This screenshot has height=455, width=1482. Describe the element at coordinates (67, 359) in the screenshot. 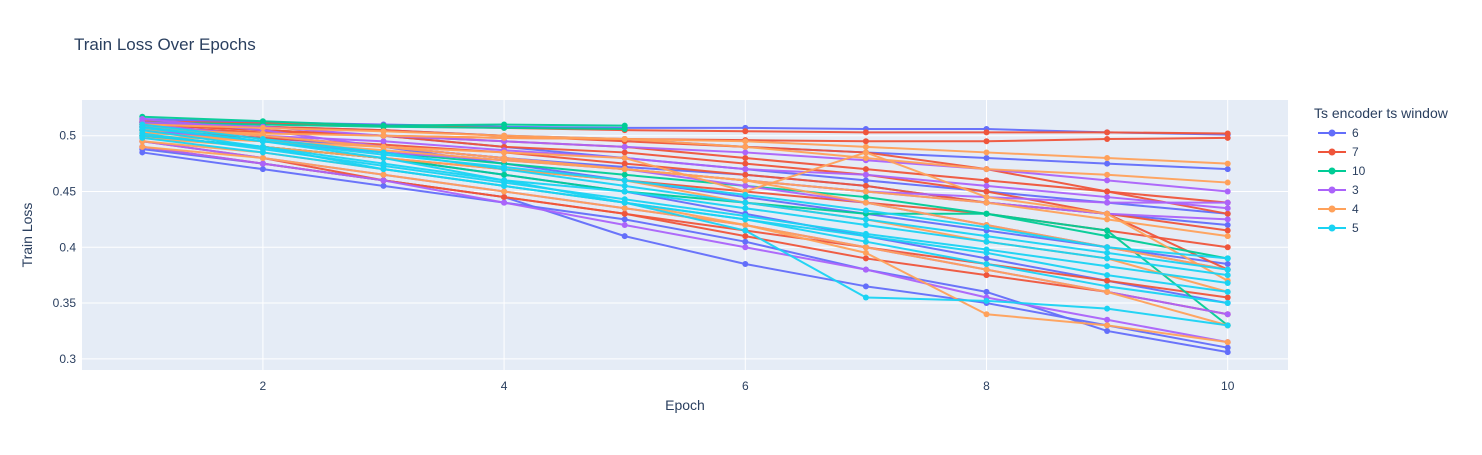

I see `y-tick-label: 0.3` at that location.